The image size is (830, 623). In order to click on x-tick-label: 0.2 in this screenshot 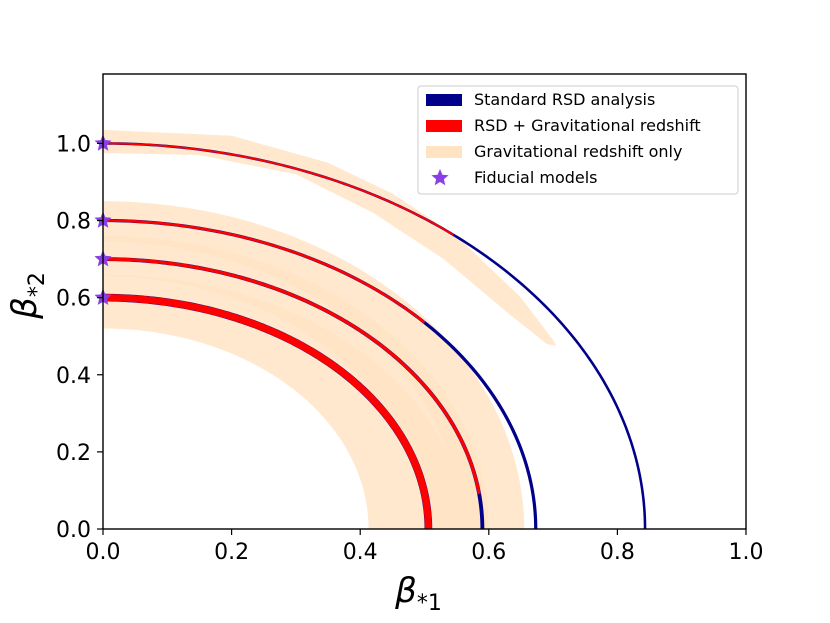, I will do `click(231, 552)`.